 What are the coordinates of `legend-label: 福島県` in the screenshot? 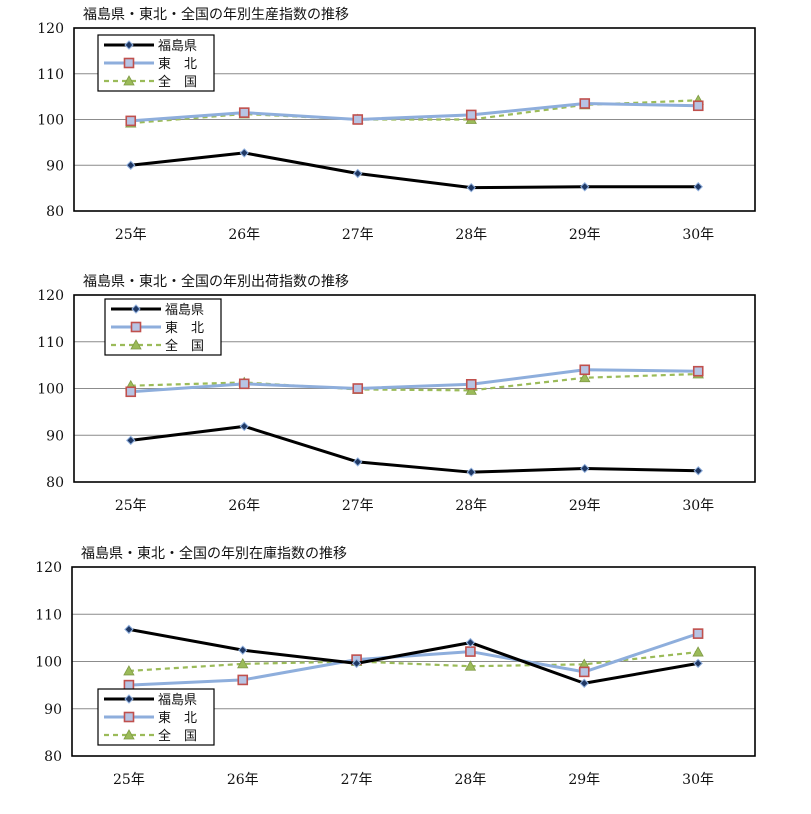 It's located at (184, 310).